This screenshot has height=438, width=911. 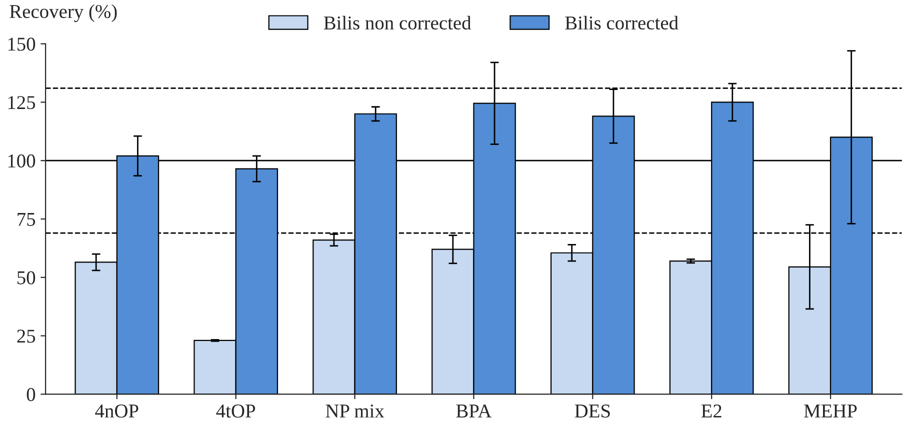 What do you see at coordinates (22, 44) in the screenshot?
I see `y-tick-label: 150` at bounding box center [22, 44].